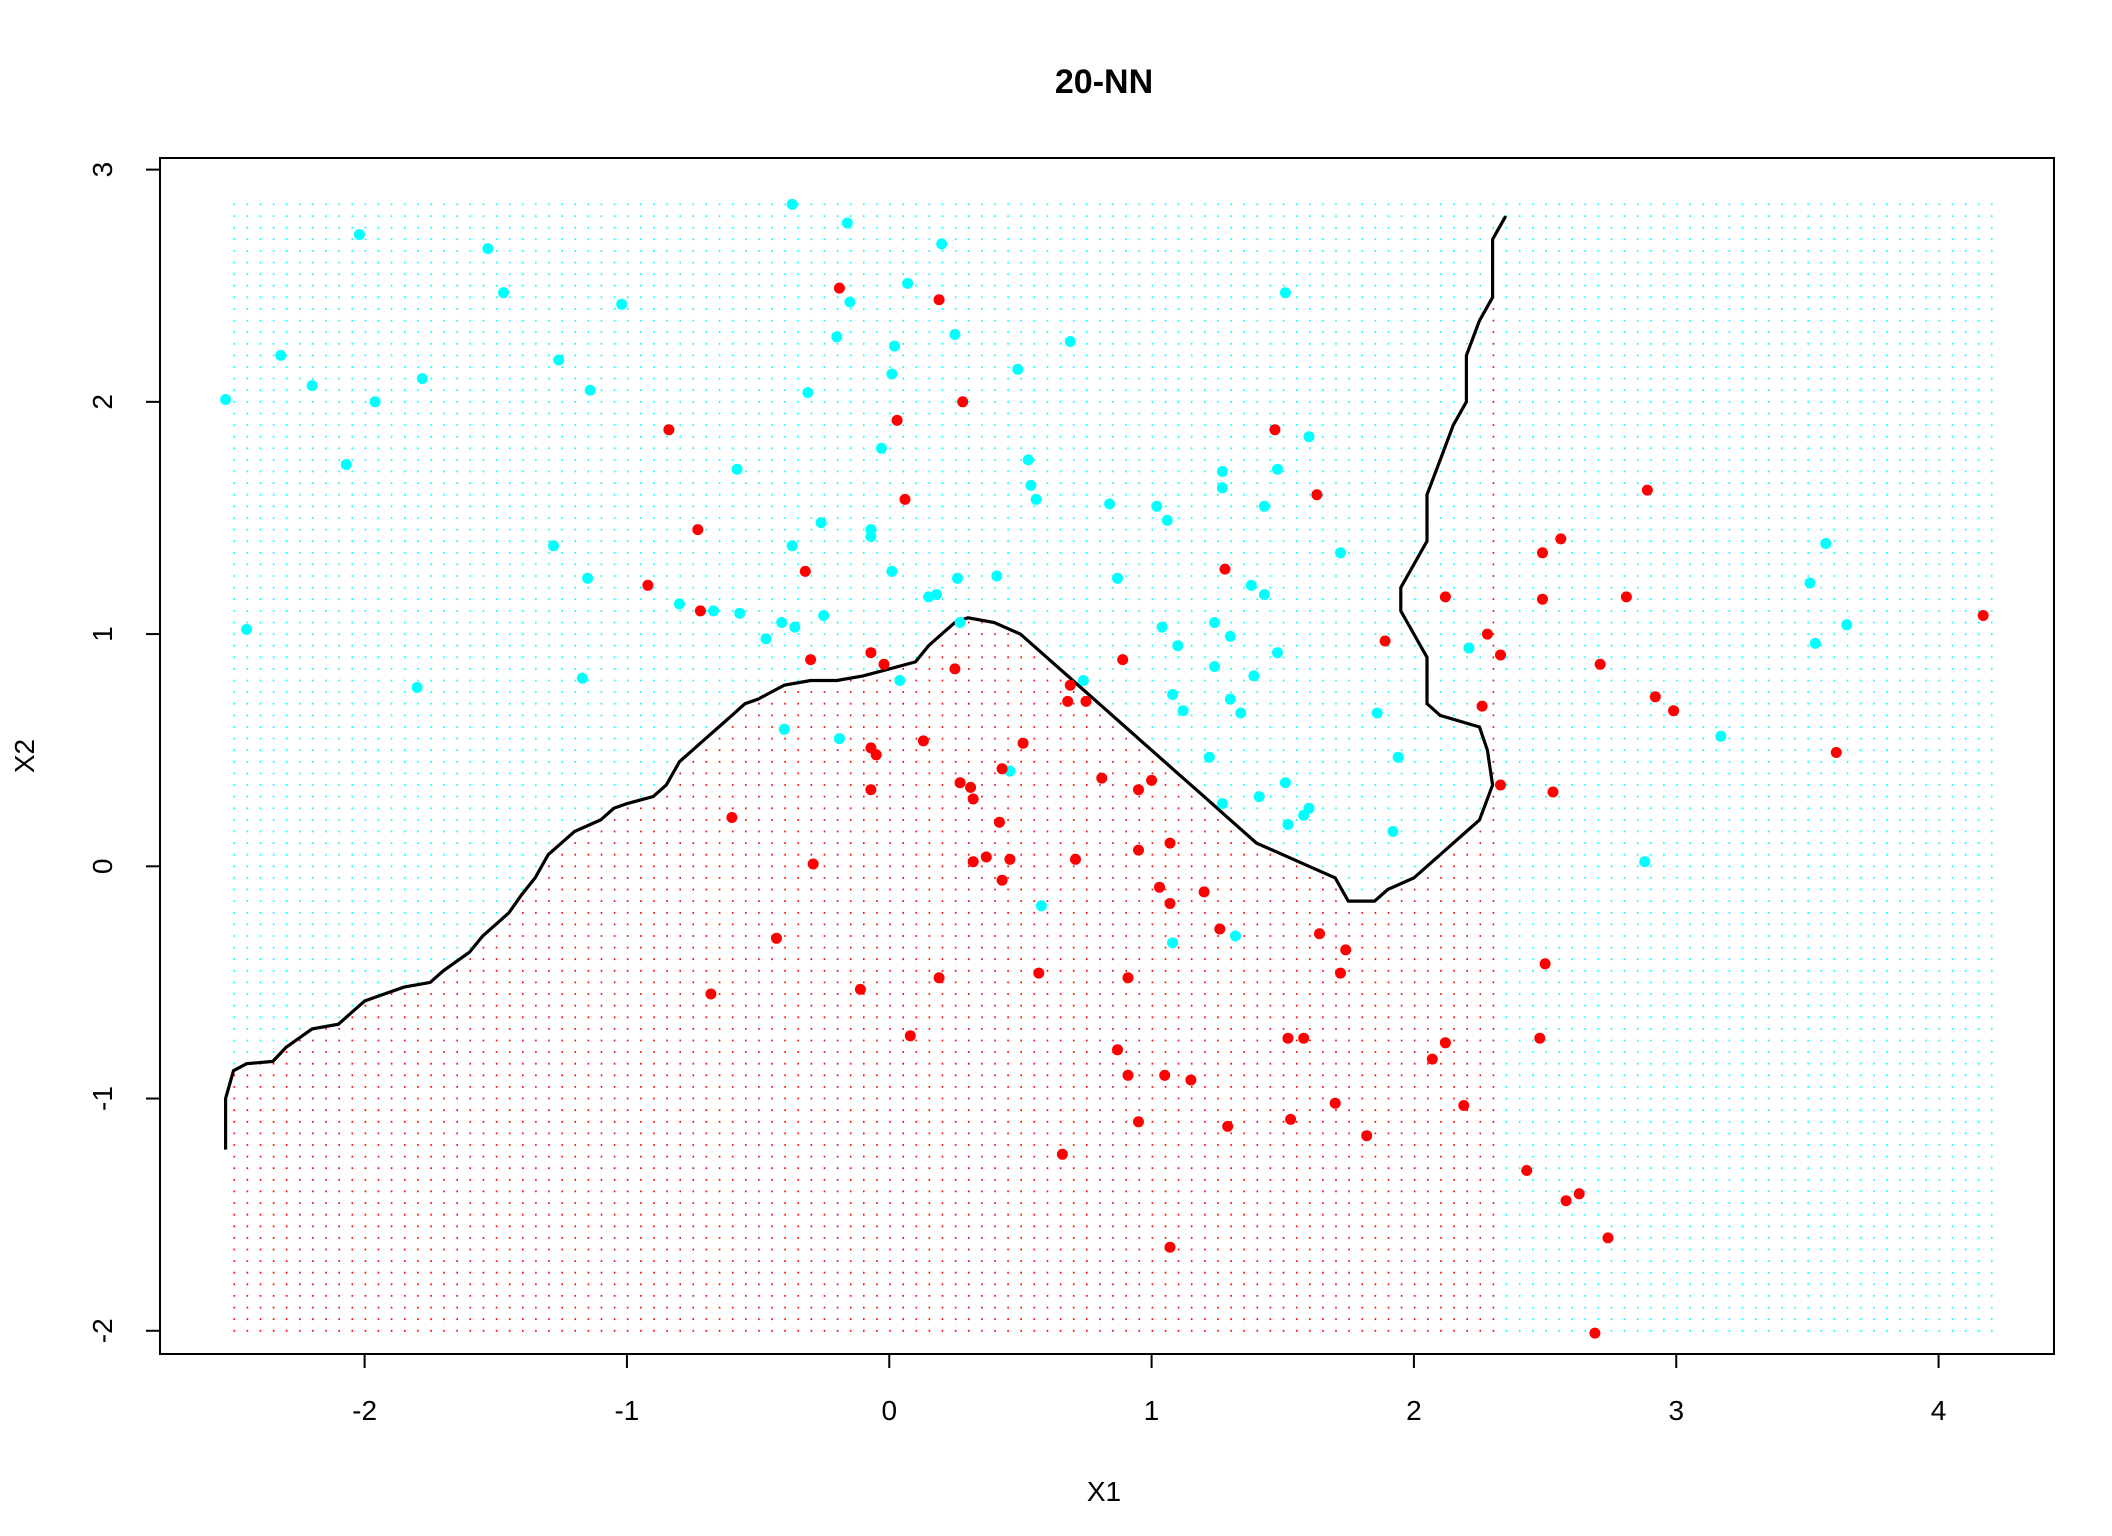 Image resolution: width=2112 pixels, height=1536 pixels. Describe the element at coordinates (24, 756) in the screenshot. I see `y-axis-label: X2` at that location.